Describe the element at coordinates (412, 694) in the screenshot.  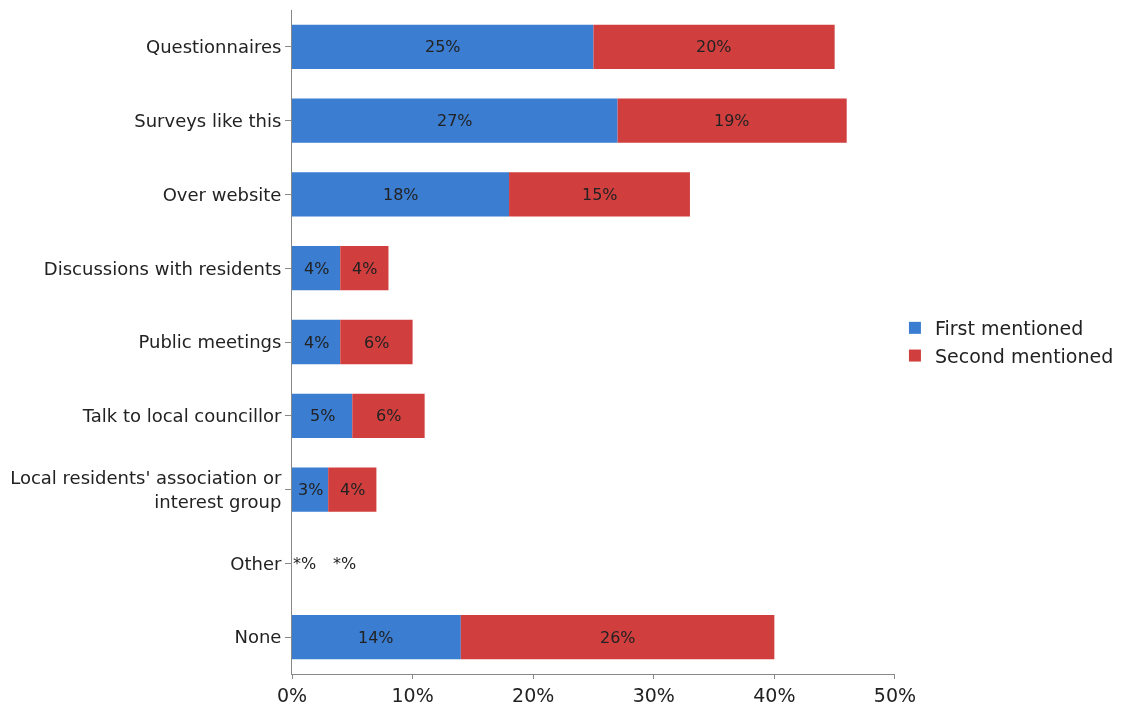
I see `x-tick-label: 10%` at that location.